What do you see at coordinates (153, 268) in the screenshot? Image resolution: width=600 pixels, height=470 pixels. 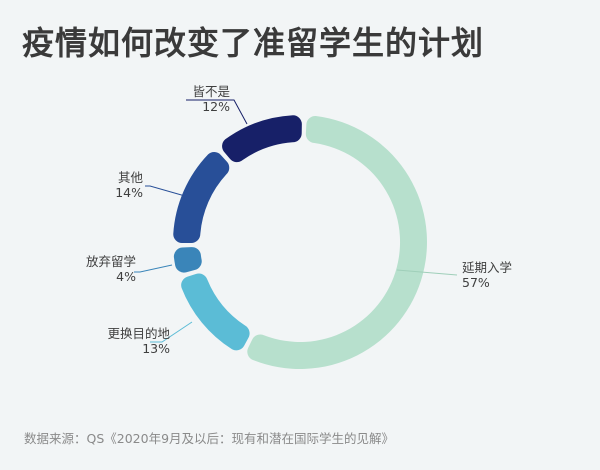 I see `leader-line-give-up-study` at bounding box center [153, 268].